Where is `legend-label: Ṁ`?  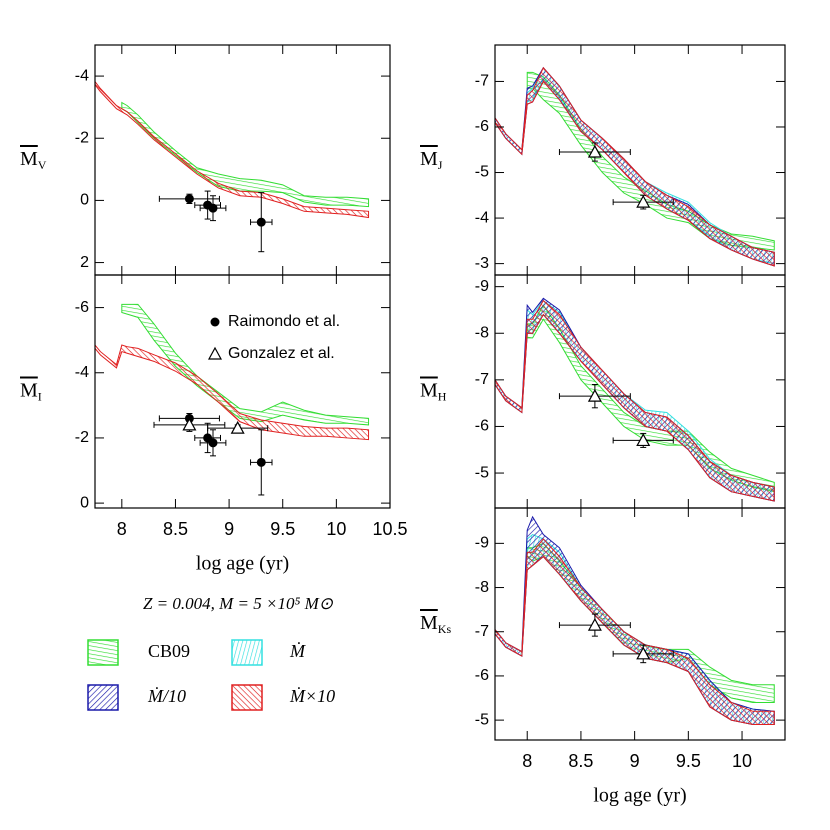
legend-label: Ṁ is located at coordinates (297, 651).